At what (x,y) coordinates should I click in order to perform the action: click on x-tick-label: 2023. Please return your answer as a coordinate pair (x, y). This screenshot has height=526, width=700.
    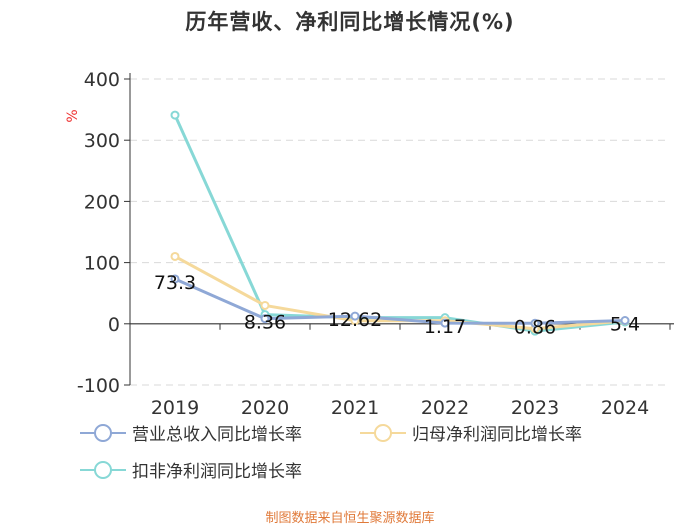
    Looking at the image, I should click on (535, 408).